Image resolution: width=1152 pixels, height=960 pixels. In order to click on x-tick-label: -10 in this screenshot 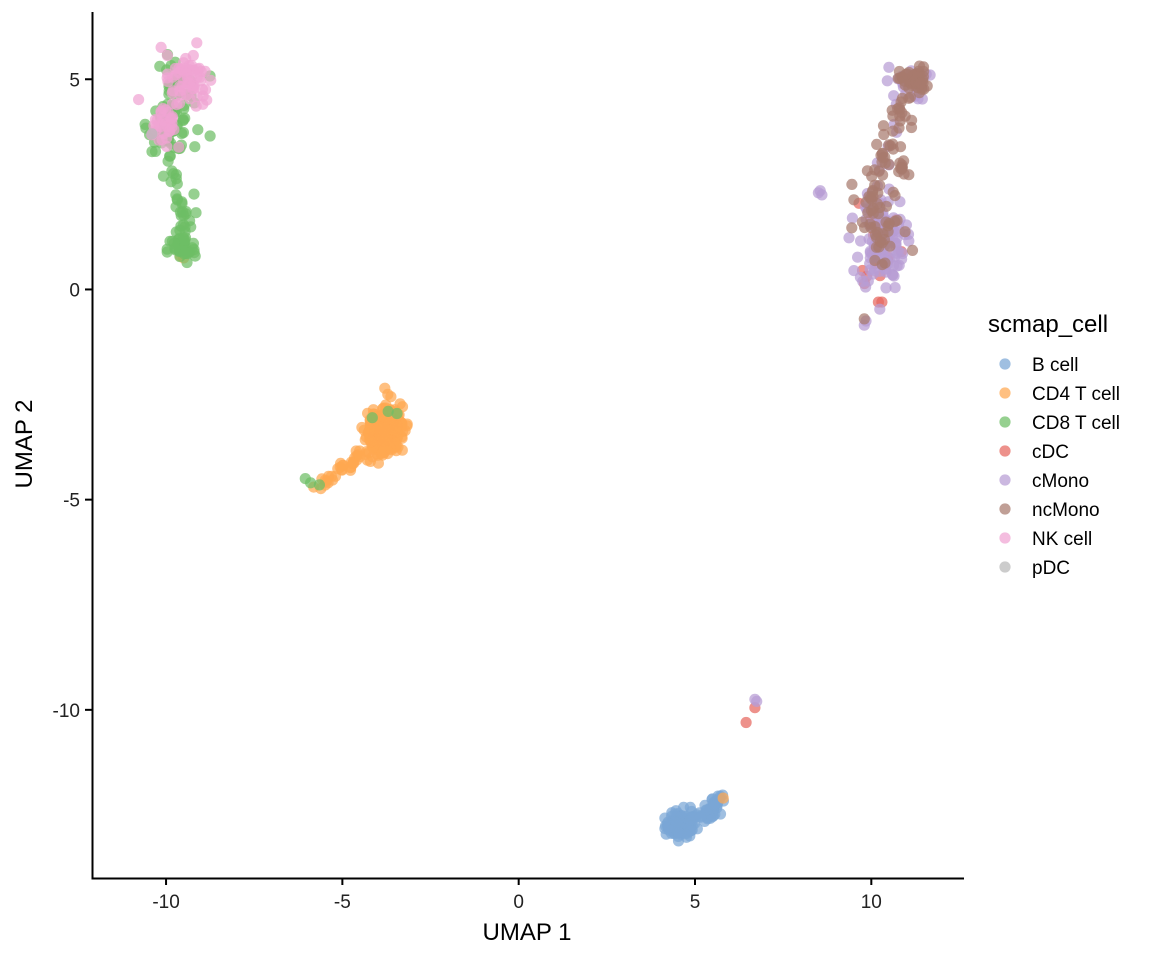, I will do `click(165, 902)`.